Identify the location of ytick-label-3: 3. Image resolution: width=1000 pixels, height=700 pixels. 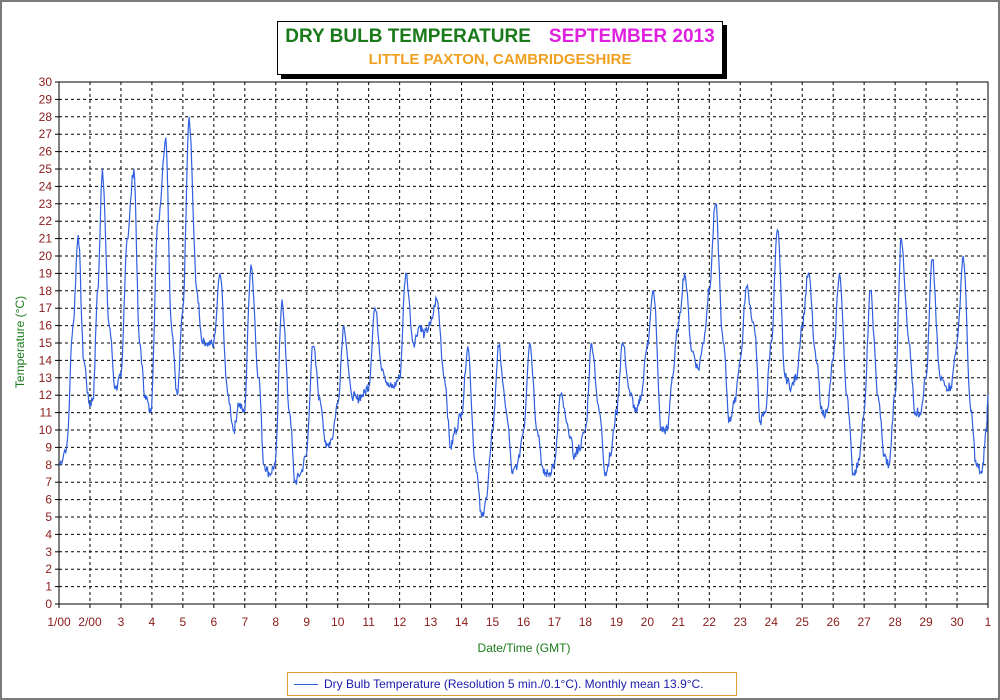
(48, 552).